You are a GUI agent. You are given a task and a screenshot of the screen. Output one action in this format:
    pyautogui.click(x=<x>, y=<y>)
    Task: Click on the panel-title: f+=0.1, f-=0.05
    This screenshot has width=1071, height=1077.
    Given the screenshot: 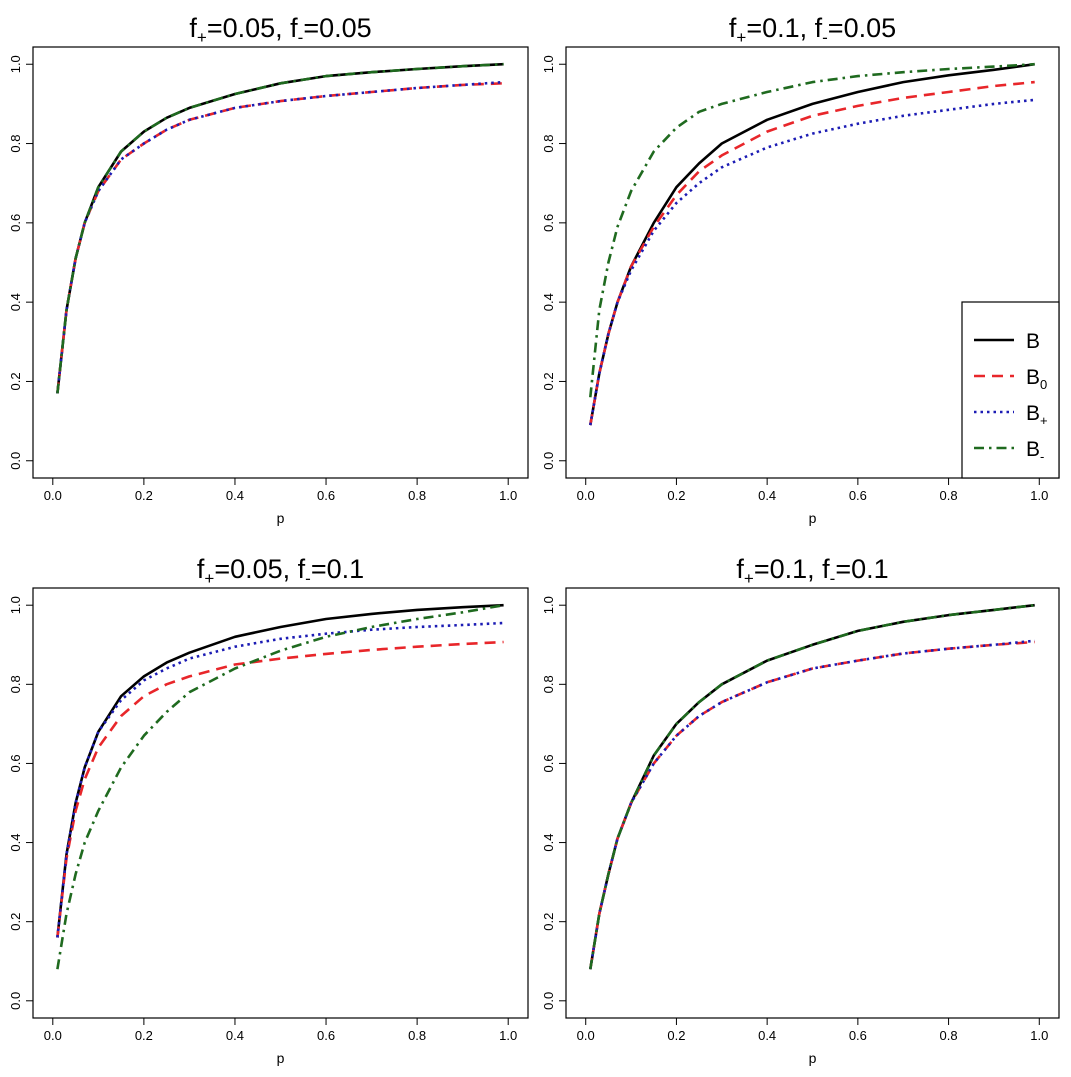 What is the action you would take?
    pyautogui.click(x=812, y=30)
    